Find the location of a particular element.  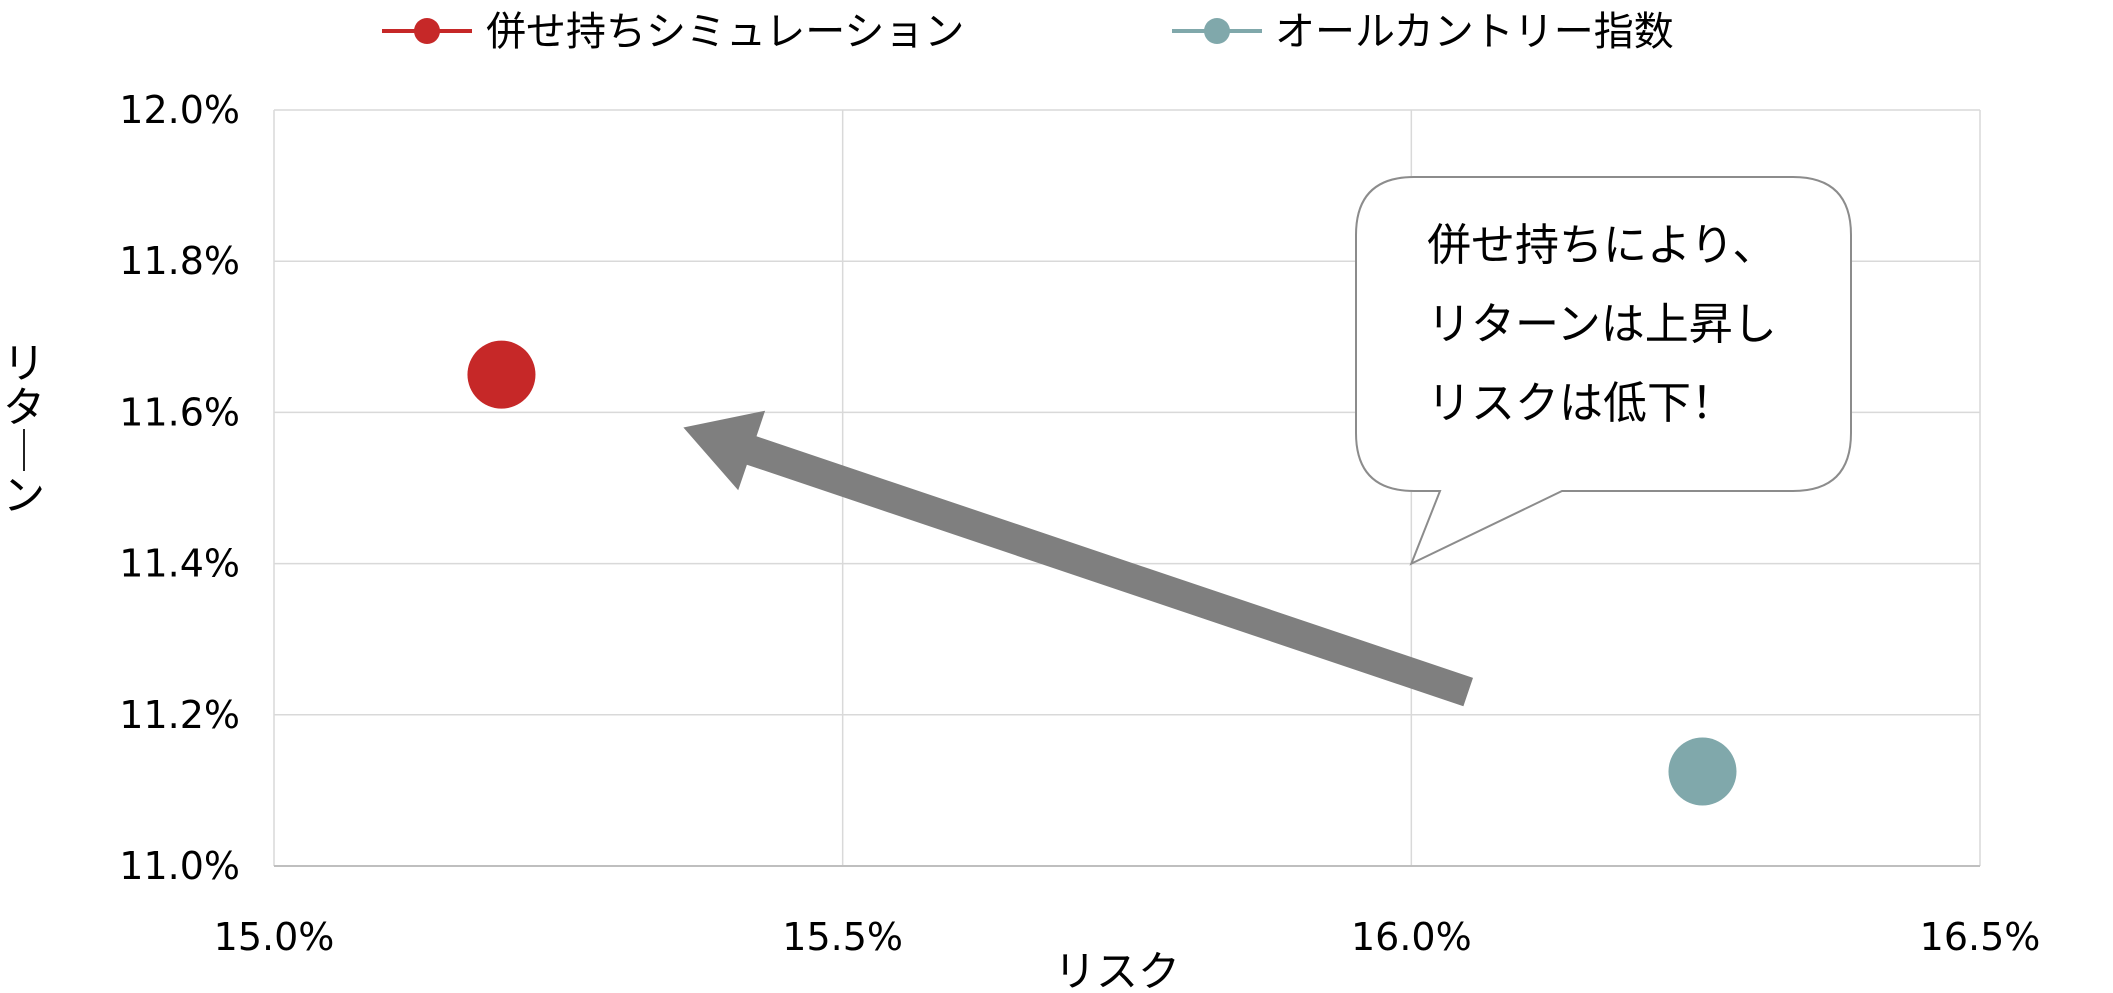

callout-text-line: 併せ持ちにより、 is located at coordinates (1601, 245).